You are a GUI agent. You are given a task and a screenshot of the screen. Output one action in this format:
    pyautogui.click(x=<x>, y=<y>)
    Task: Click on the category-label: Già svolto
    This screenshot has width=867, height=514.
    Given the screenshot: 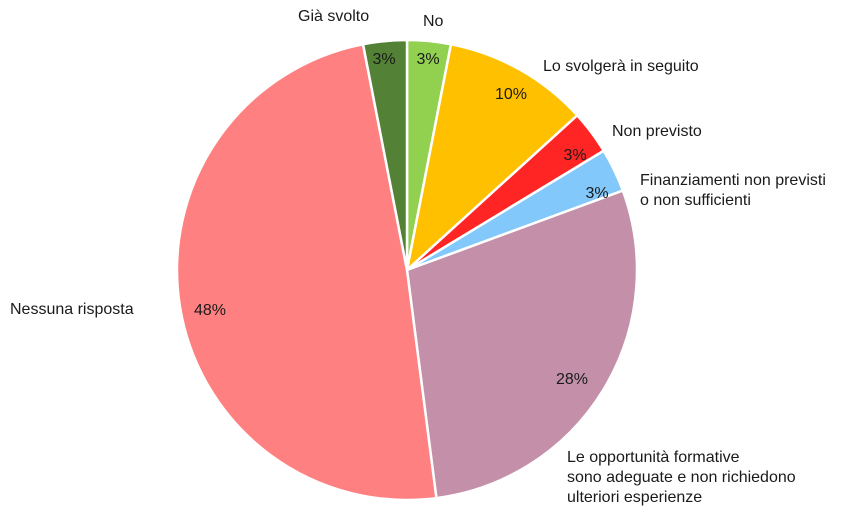 What is the action you would take?
    pyautogui.click(x=333, y=16)
    